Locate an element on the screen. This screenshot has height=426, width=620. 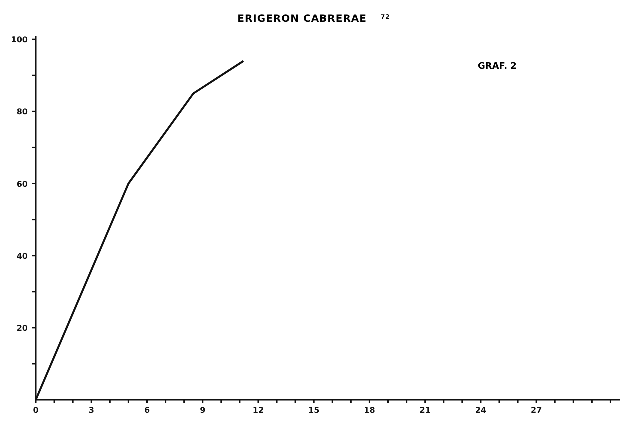
y-tick-label: 20 is located at coordinates (22, 328).